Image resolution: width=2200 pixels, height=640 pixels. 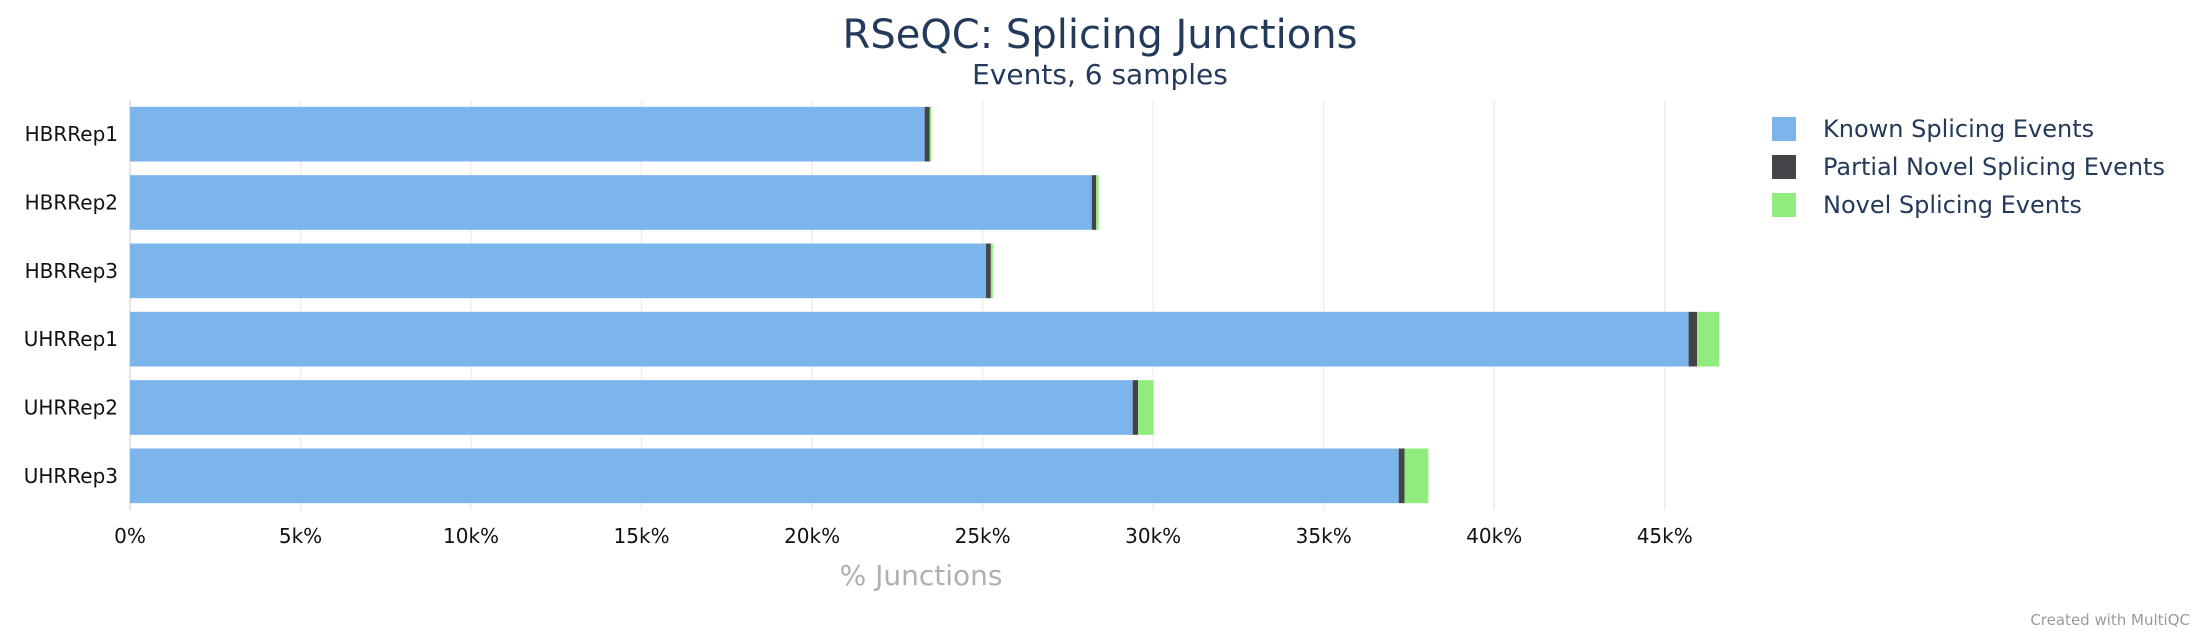 I want to click on category-label: UHRRep3, so click(x=71, y=476).